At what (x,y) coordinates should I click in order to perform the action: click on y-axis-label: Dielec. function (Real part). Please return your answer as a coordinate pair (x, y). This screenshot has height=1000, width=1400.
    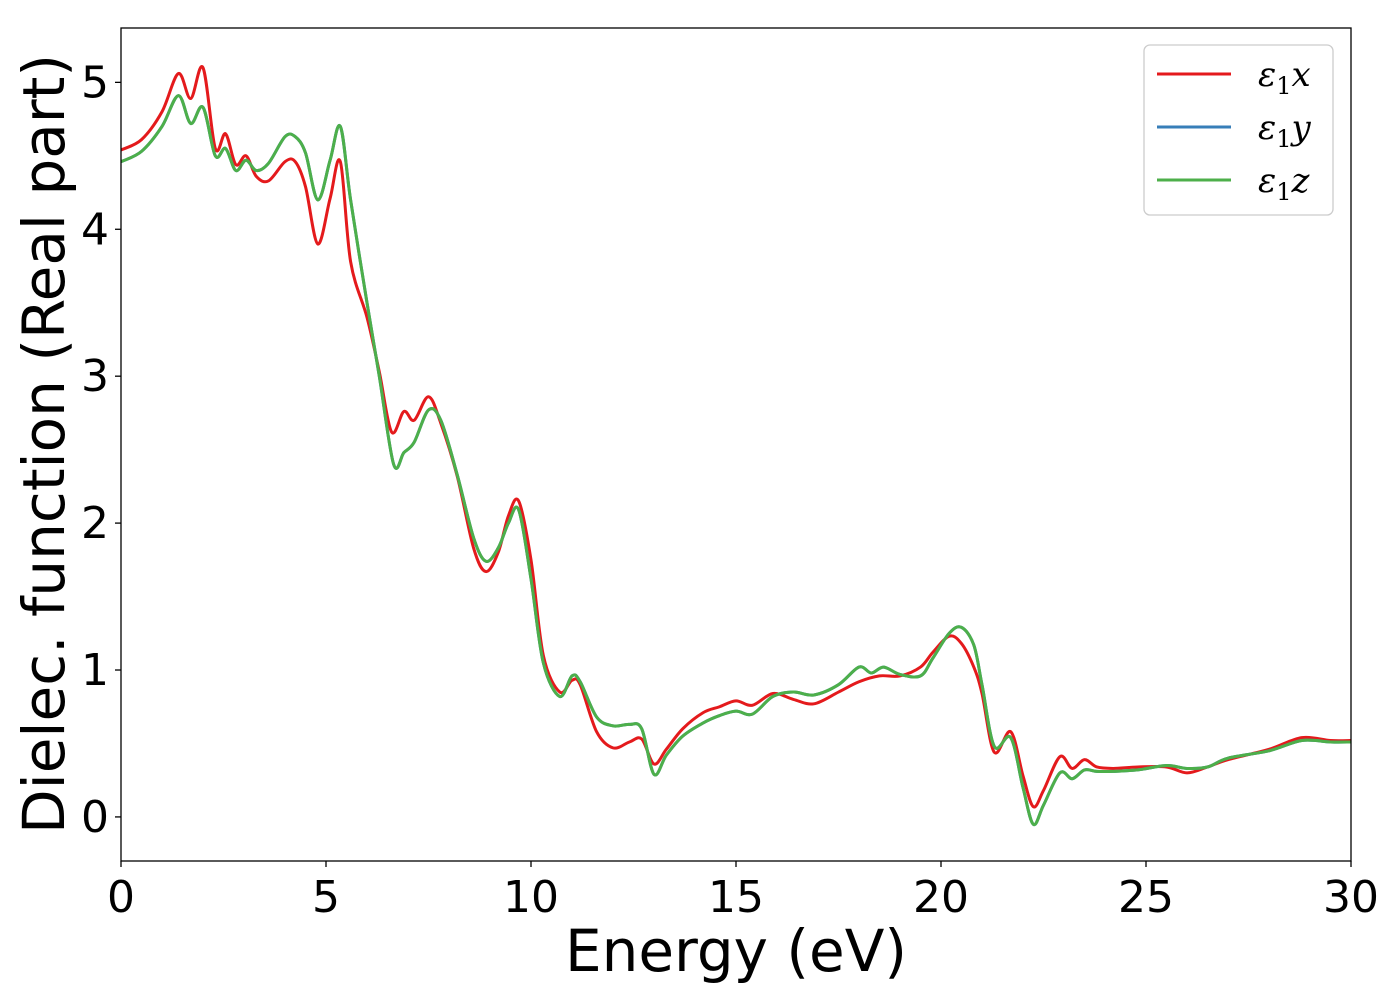
    Looking at the image, I should click on (44, 444).